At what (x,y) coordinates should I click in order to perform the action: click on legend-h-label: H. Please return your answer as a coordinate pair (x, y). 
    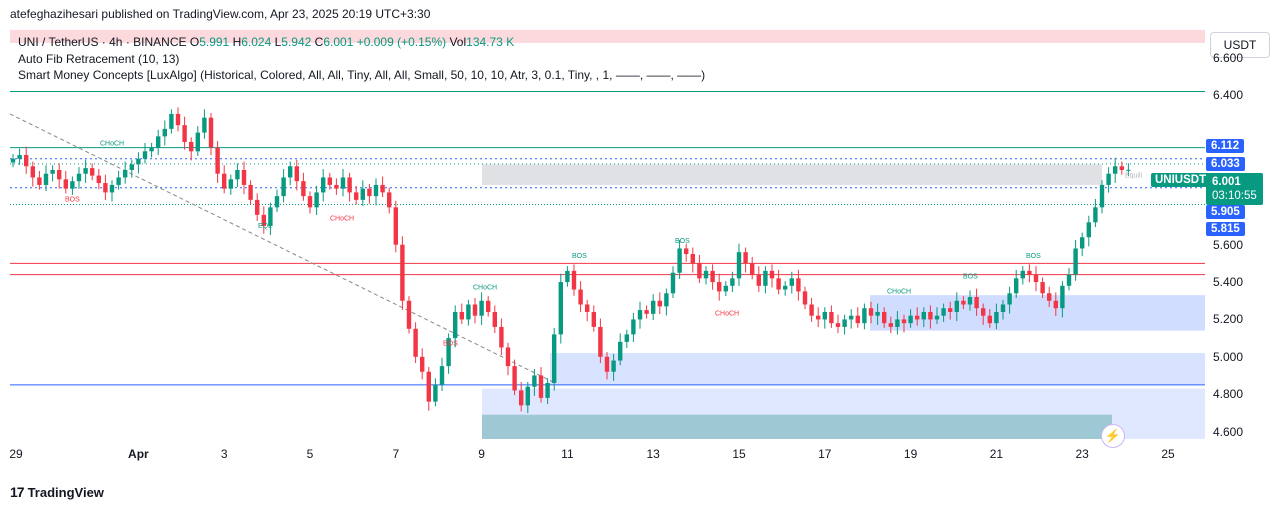
    Looking at the image, I should click on (237, 42).